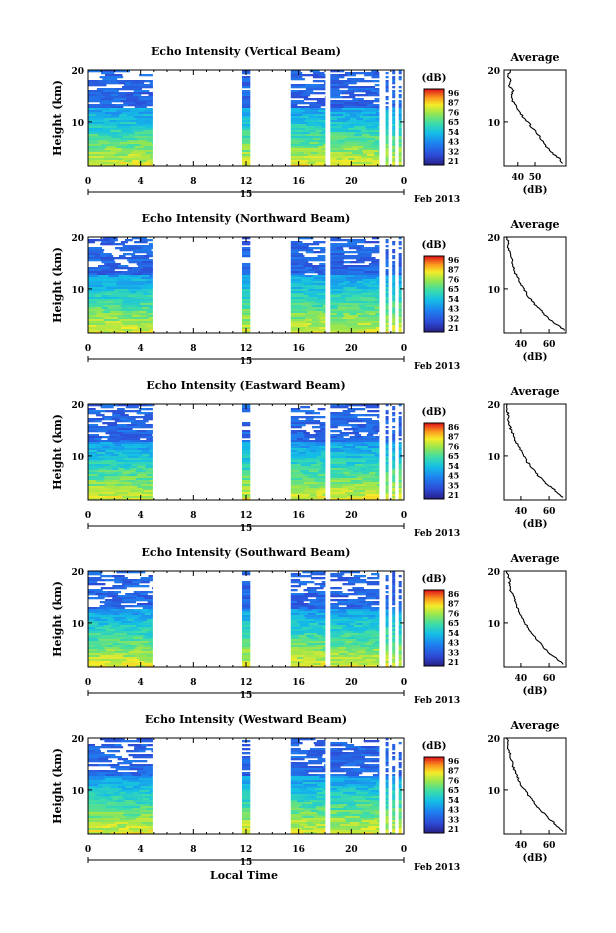 The height and width of the screenshot is (933, 616). I want to click on y-tick-label: 10, so click(77, 291).